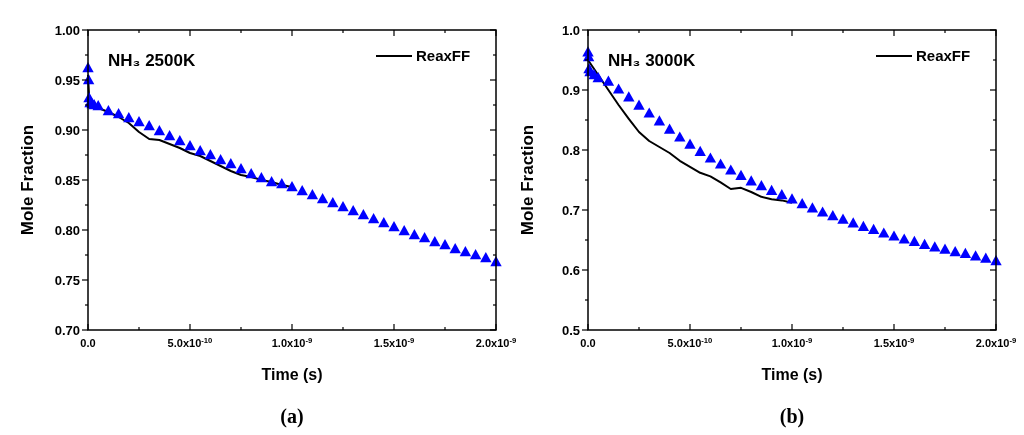 The width and height of the screenshot is (1024, 435). Describe the element at coordinates (652, 60) in the screenshot. I see `text: NH₃ 3000K` at that location.